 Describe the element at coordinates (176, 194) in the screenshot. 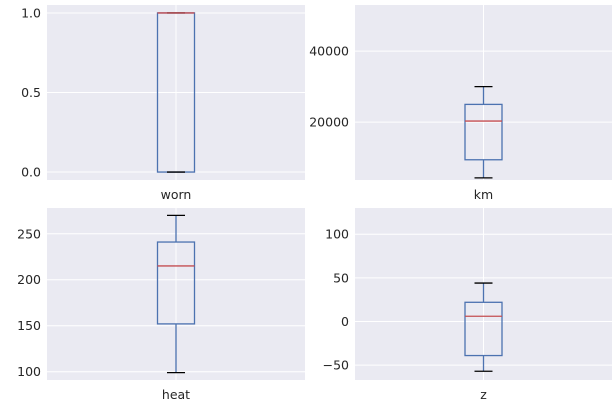

I see `x-tick-label: worn` at that location.